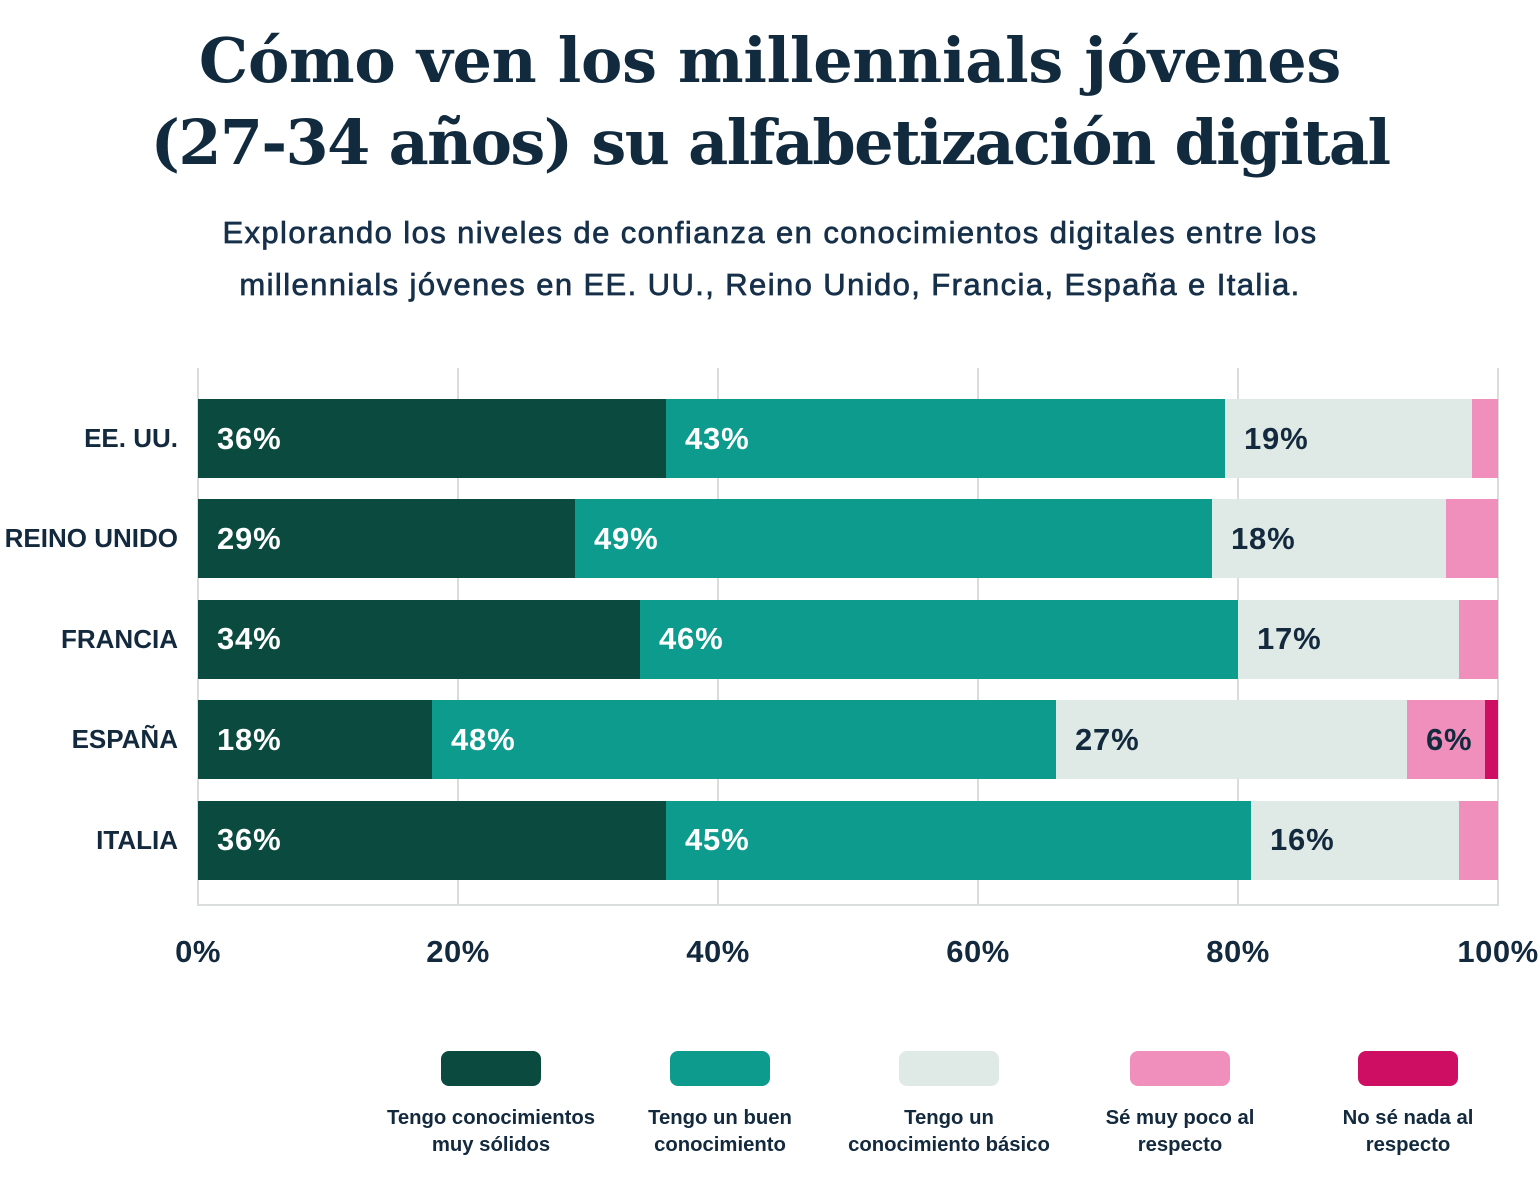 The width and height of the screenshot is (1540, 1178). What do you see at coordinates (893, 539) in the screenshot?
I see `bar-segment: 49%` at bounding box center [893, 539].